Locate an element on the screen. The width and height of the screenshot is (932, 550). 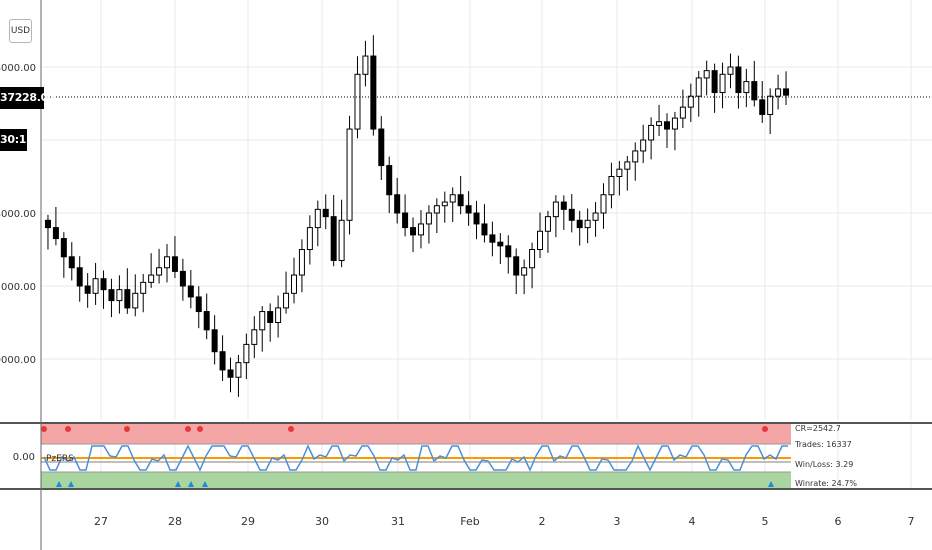
y-axis: 38000.00 34000.00 32000.00 30000.00 is located at coordinates (18, 214).